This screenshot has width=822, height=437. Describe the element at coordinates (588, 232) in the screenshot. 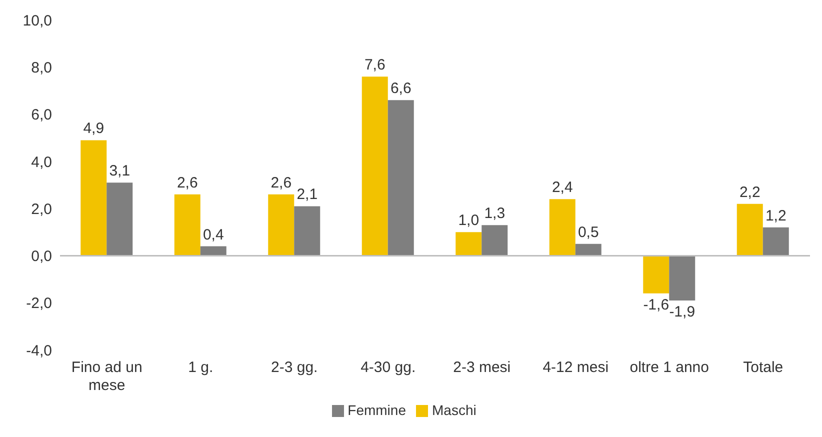

I see `data-label: 0,5` at that location.